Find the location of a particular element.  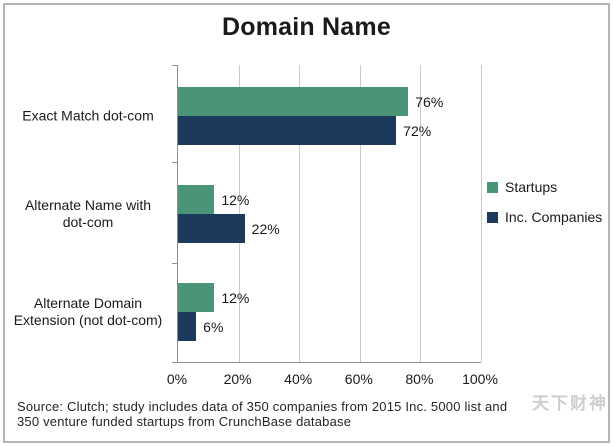

category-label-exact-match-dot-com: Exact Match dot-com is located at coordinates (88, 116).